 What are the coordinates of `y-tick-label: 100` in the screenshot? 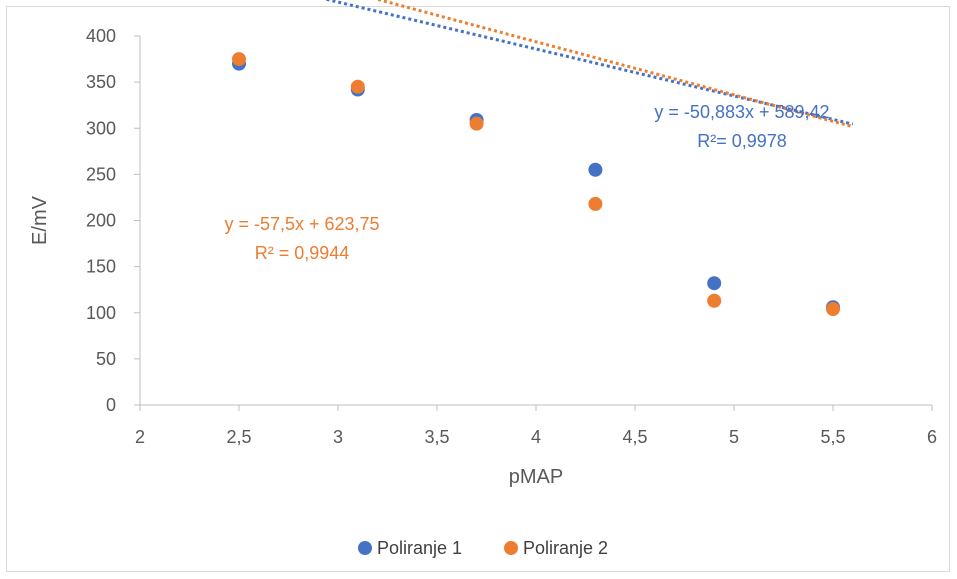 It's located at (101, 313).